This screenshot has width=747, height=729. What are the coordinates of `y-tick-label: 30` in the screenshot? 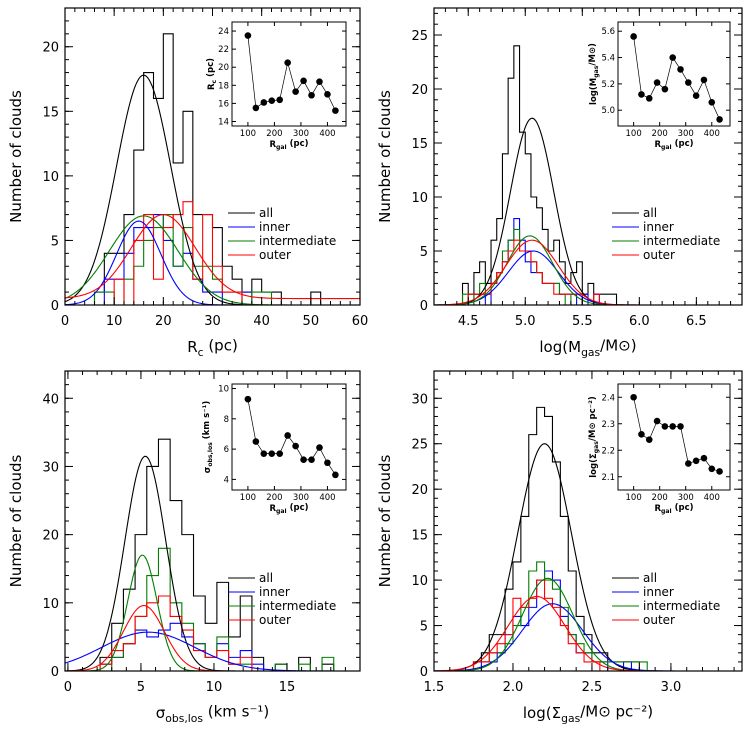 It's located at (50, 467).